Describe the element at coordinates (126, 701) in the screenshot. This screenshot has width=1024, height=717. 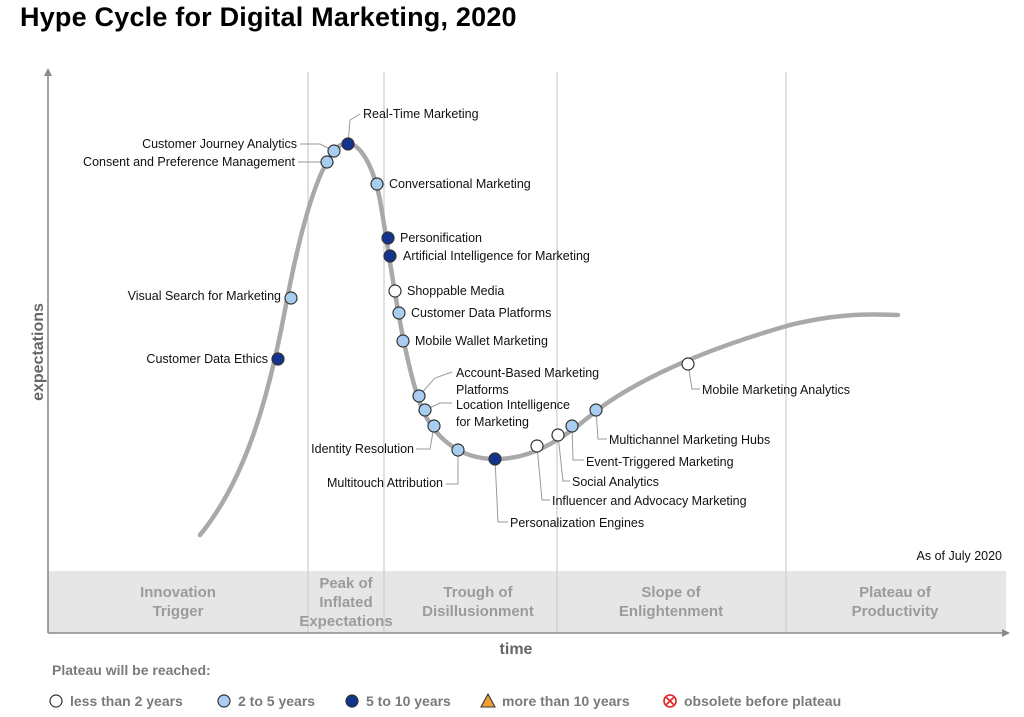
I see `legend-label: less than 2 years` at that location.